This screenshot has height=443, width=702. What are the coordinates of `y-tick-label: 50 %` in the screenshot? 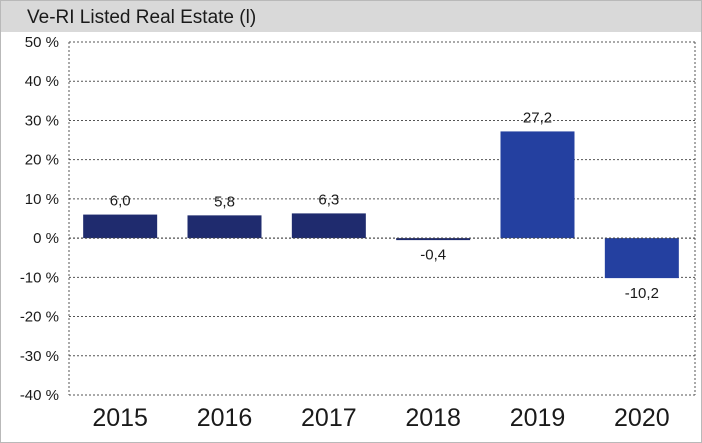 It's located at (42, 42).